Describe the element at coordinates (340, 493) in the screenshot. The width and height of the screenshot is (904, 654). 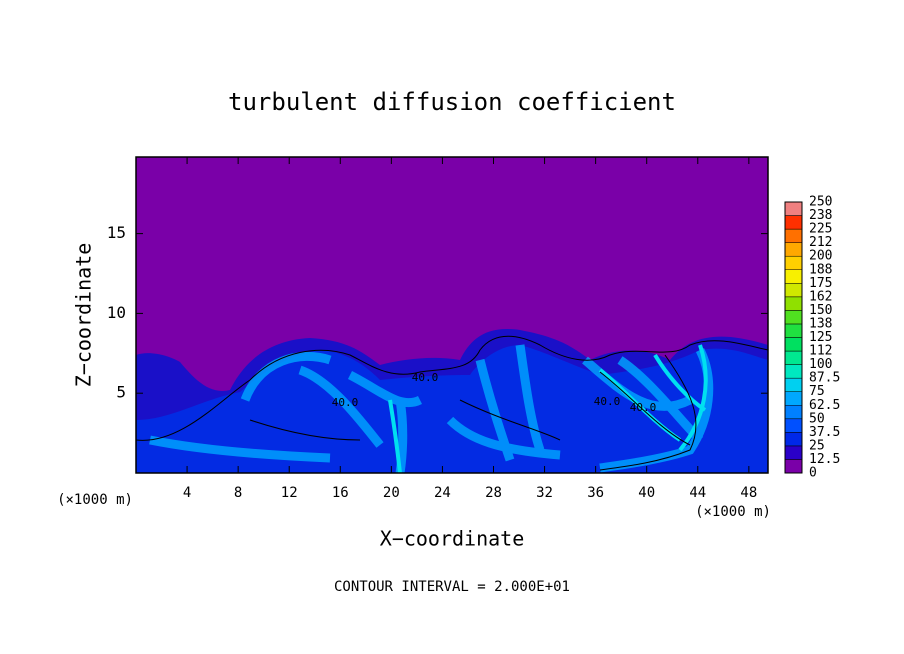
I see `x-tick-label: 16` at that location.